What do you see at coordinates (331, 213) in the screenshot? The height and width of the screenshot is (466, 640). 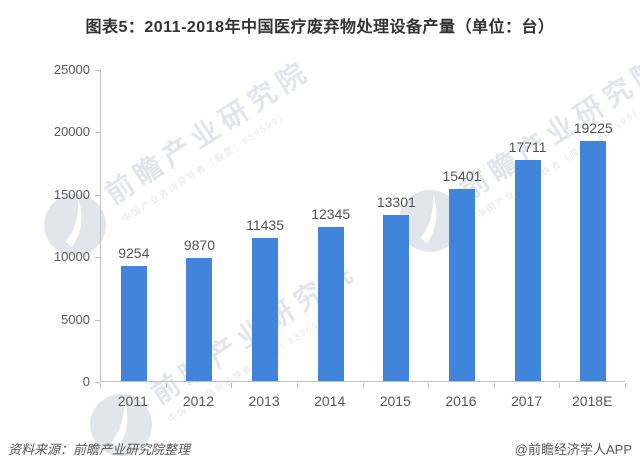 I see `bar-value-label: 12345` at bounding box center [331, 213].